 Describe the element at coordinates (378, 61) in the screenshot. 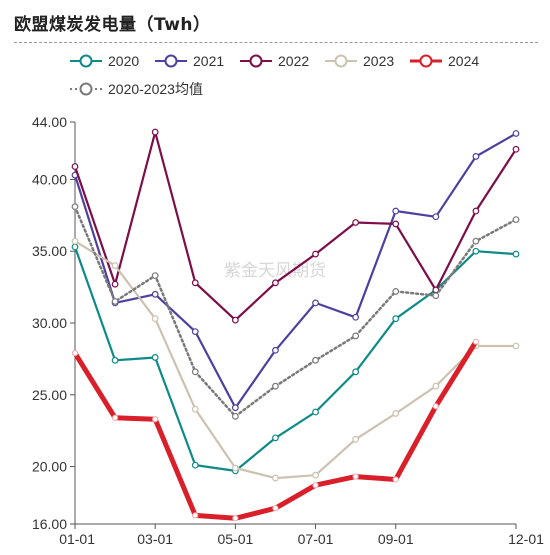

I see `legend-label: 2023` at that location.